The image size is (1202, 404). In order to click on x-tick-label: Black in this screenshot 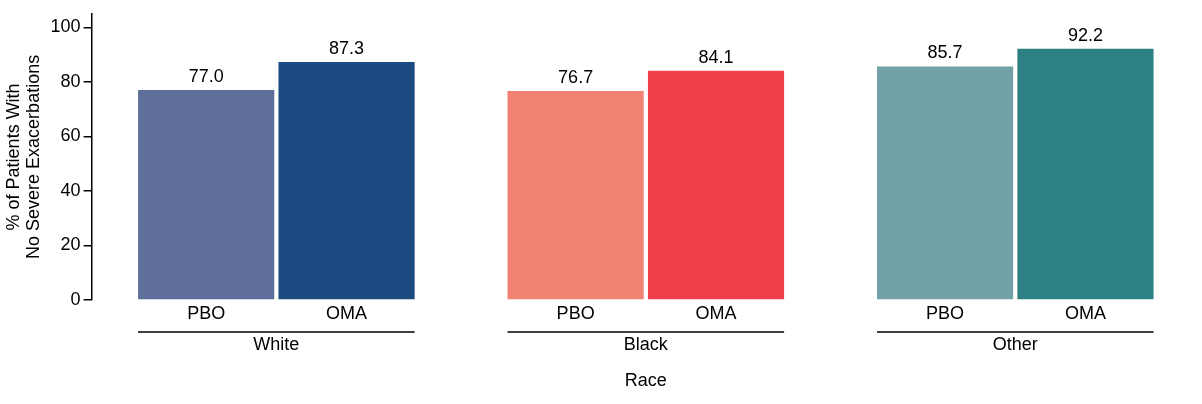, I will do `click(646, 343)`.